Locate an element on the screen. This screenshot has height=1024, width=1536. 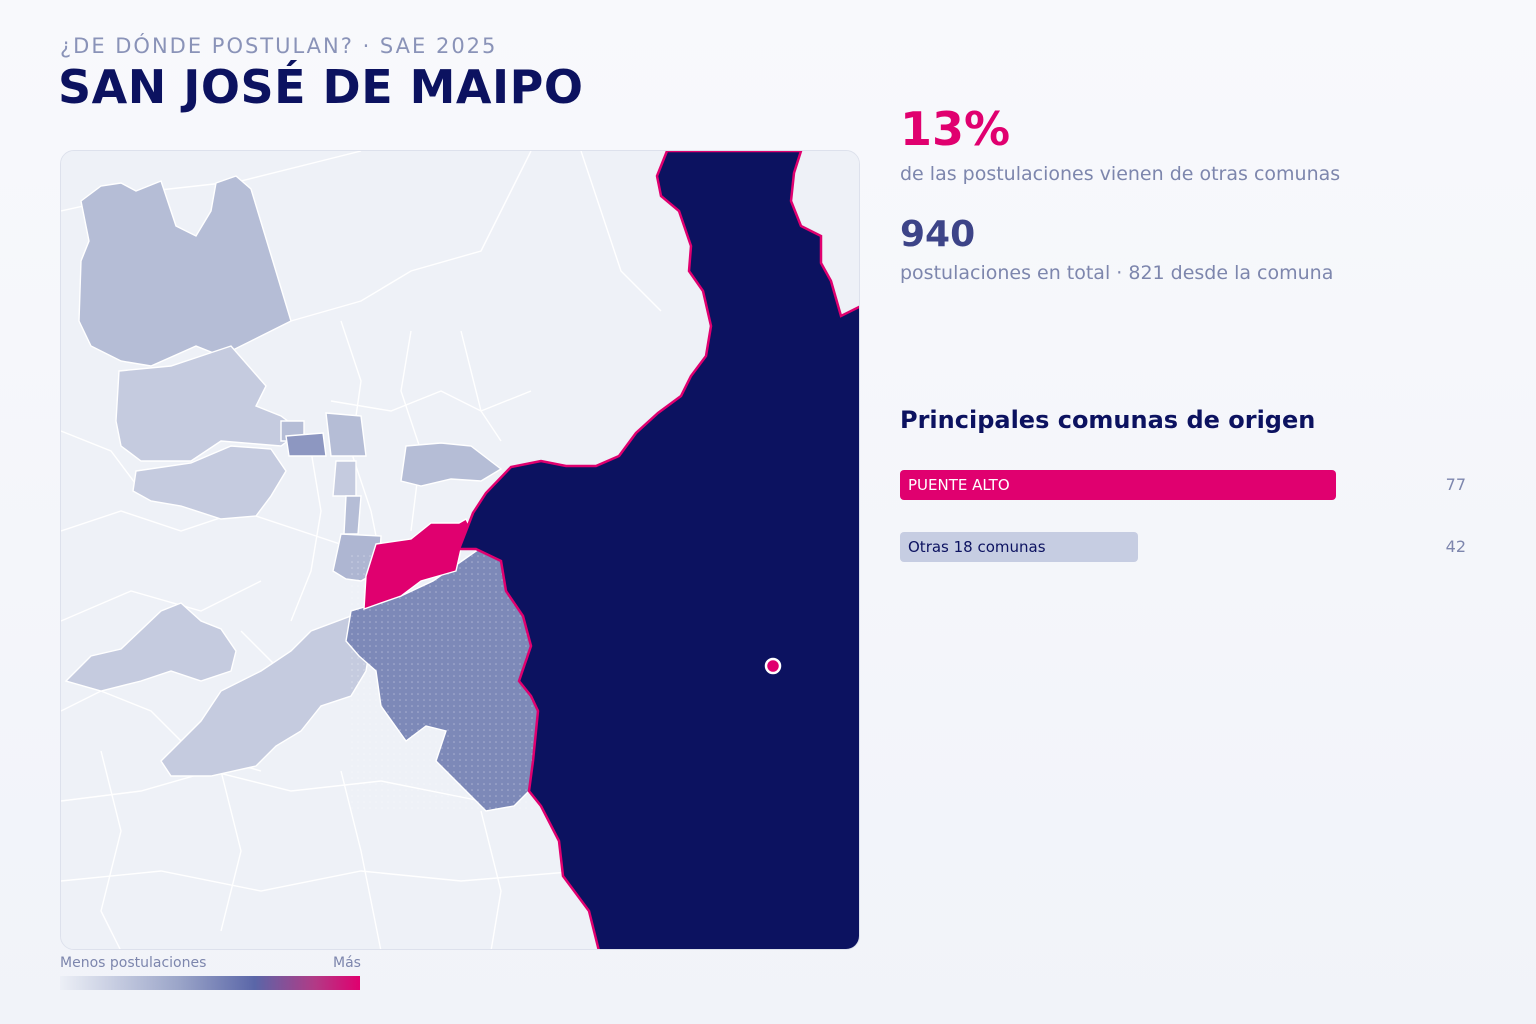
ranking-row: Otras 18 comunas 42 is located at coordinates (1185, 547).